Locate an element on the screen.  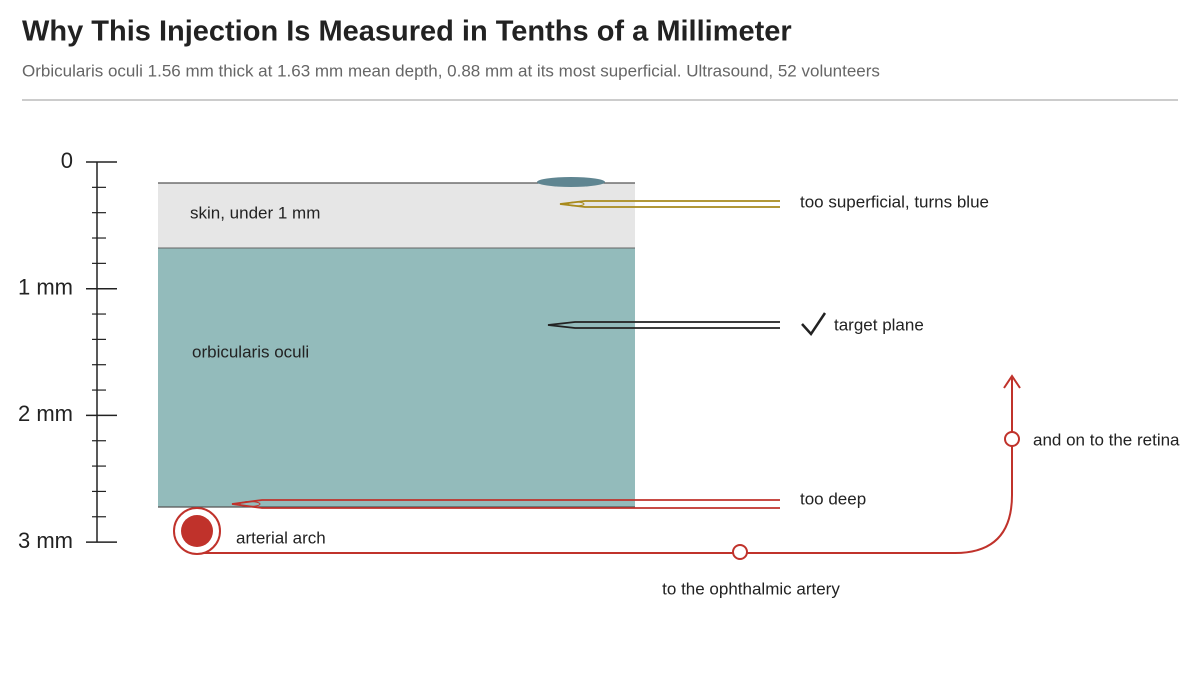
depth-label: 2 mm is located at coordinates (45, 413).